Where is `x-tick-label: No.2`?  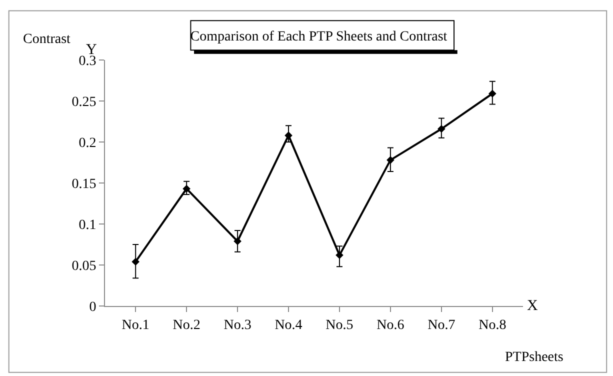 x-tick-label: No.2 is located at coordinates (186, 325).